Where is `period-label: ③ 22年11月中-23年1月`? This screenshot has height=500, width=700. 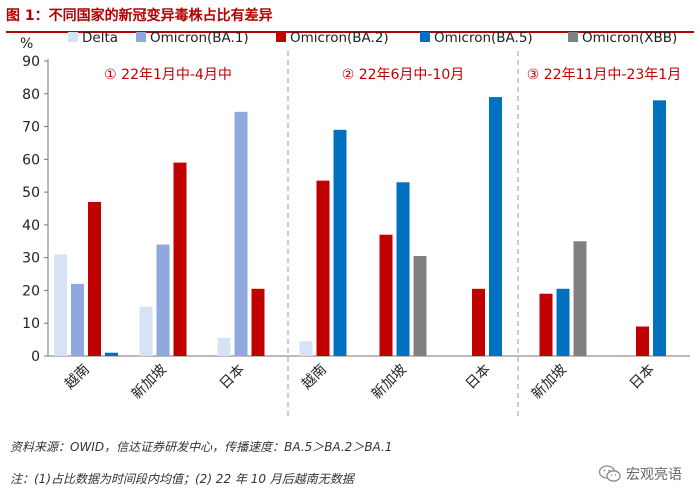 period-label: ③ 22年11月中-23年1月 is located at coordinates (604, 75).